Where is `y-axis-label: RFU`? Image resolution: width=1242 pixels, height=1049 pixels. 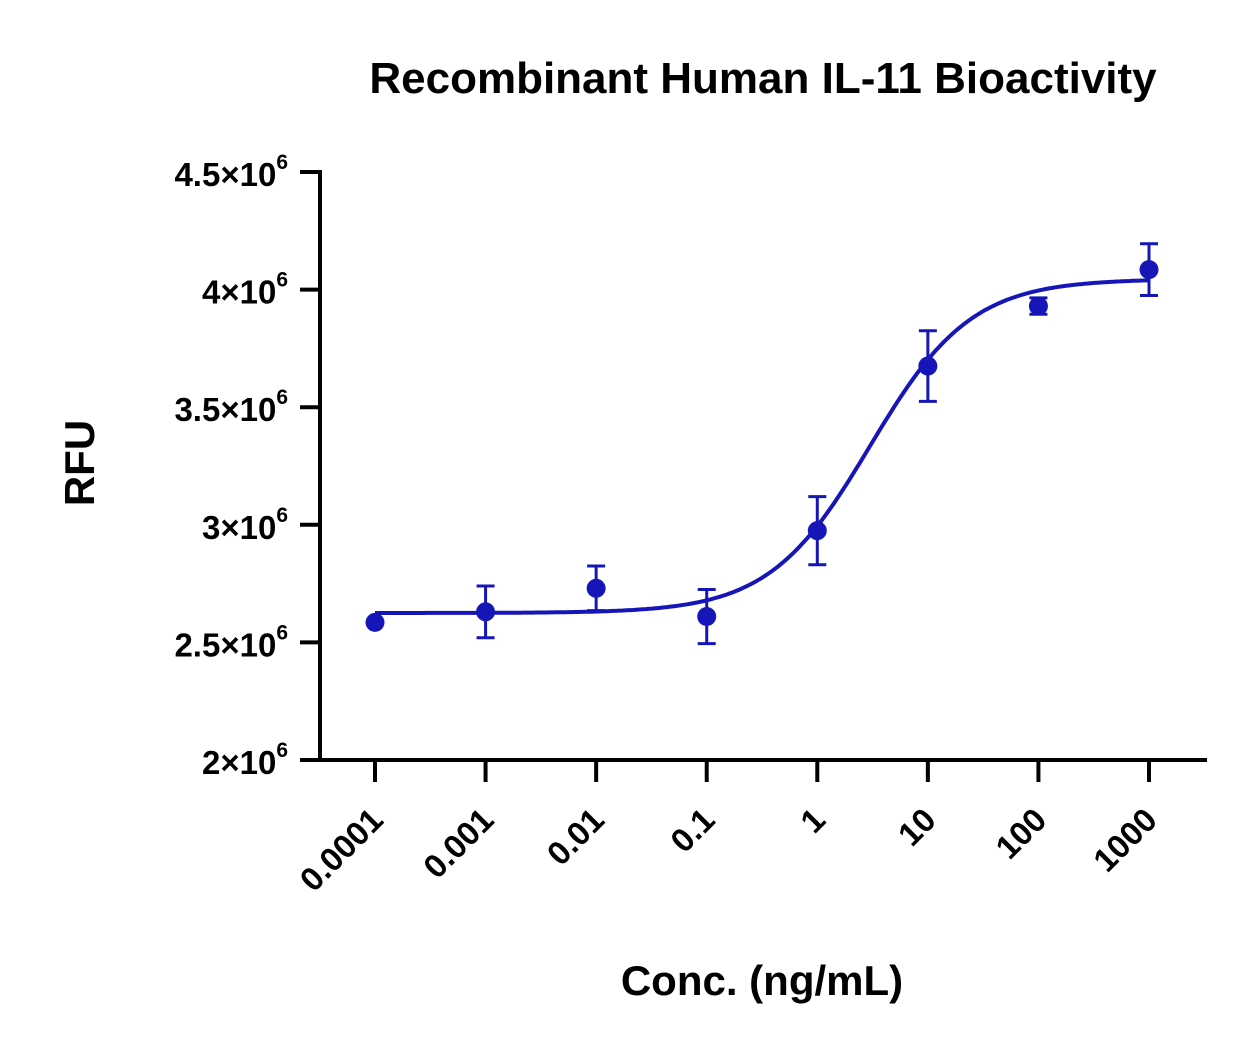 y-axis-label: RFU is located at coordinates (79, 463).